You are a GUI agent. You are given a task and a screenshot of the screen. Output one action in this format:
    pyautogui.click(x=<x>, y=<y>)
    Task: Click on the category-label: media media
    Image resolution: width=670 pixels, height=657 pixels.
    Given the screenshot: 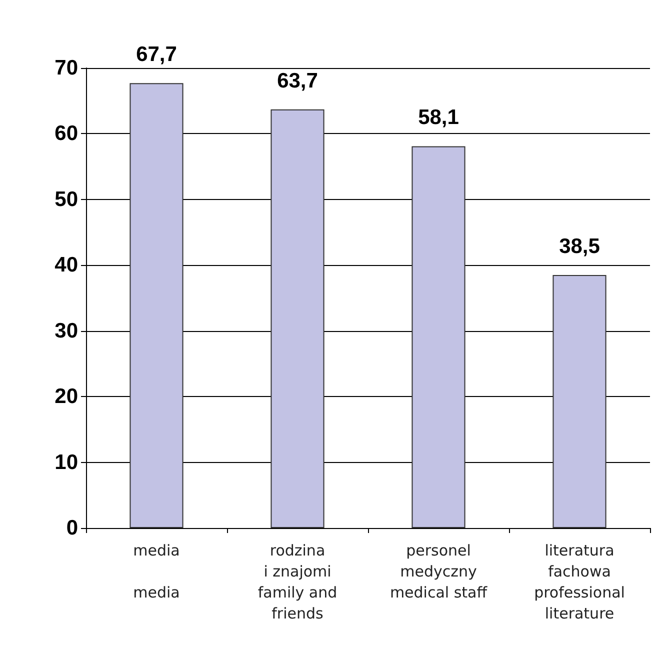 What is the action you would take?
    pyautogui.click(x=156, y=572)
    